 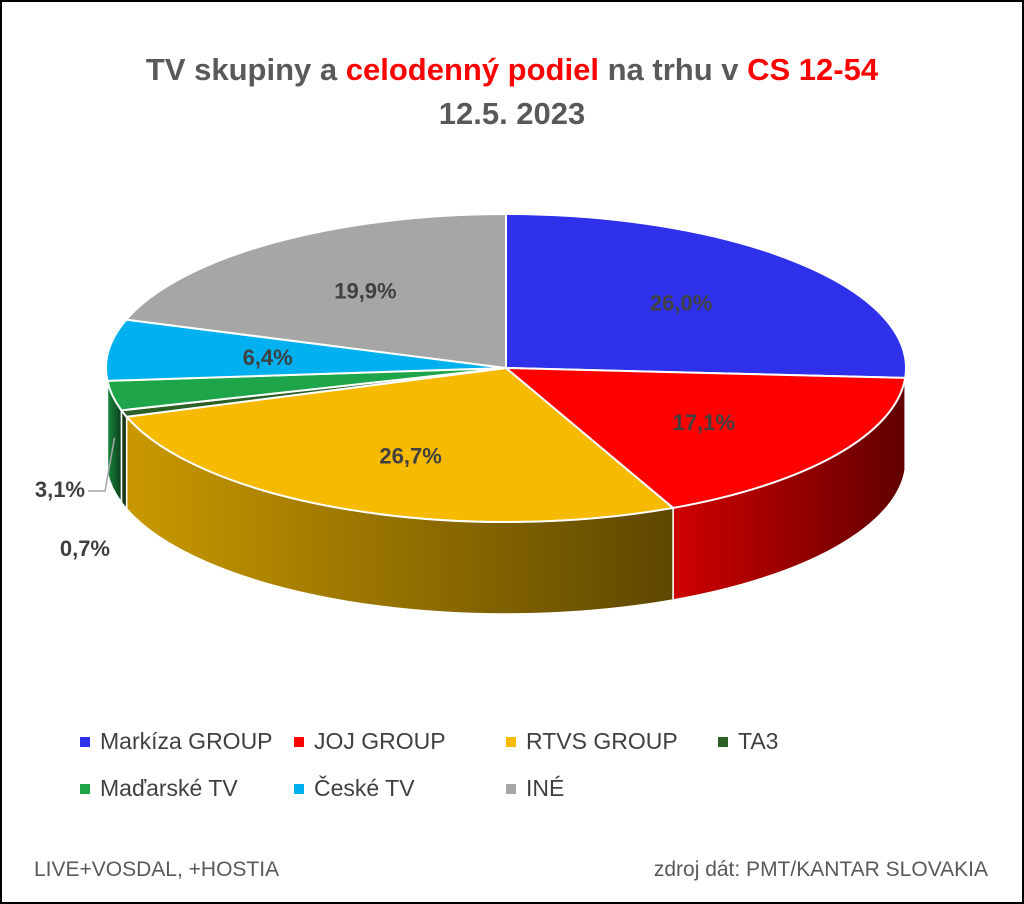 What do you see at coordinates (157, 869) in the screenshot?
I see `footer-left-note: LIVE+VOSDAL, +HOSTIA` at bounding box center [157, 869].